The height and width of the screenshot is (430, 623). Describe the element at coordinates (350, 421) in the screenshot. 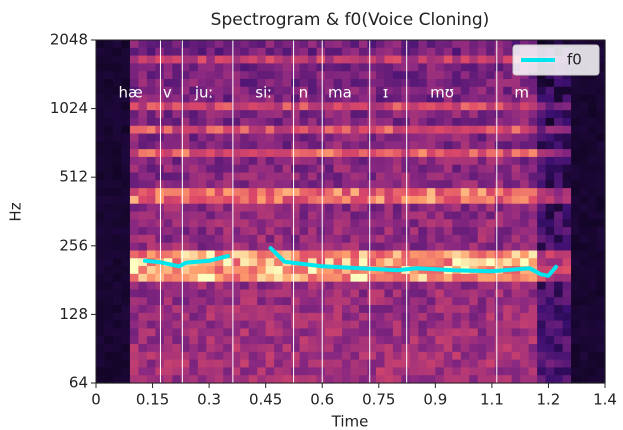

I see `x-axis-label: Time` at that location.